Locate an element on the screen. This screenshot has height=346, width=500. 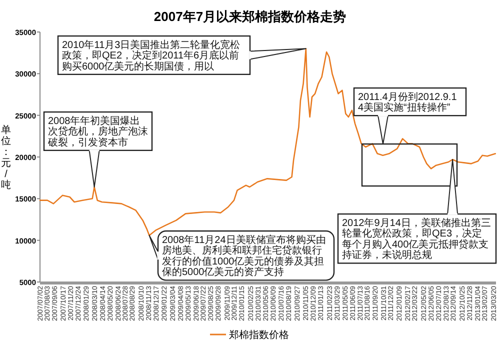
annotation: 2008年年初美国爆出次贷危机，房地产泡沫破裂，引发资本市 is located at coordinates (97, 131).